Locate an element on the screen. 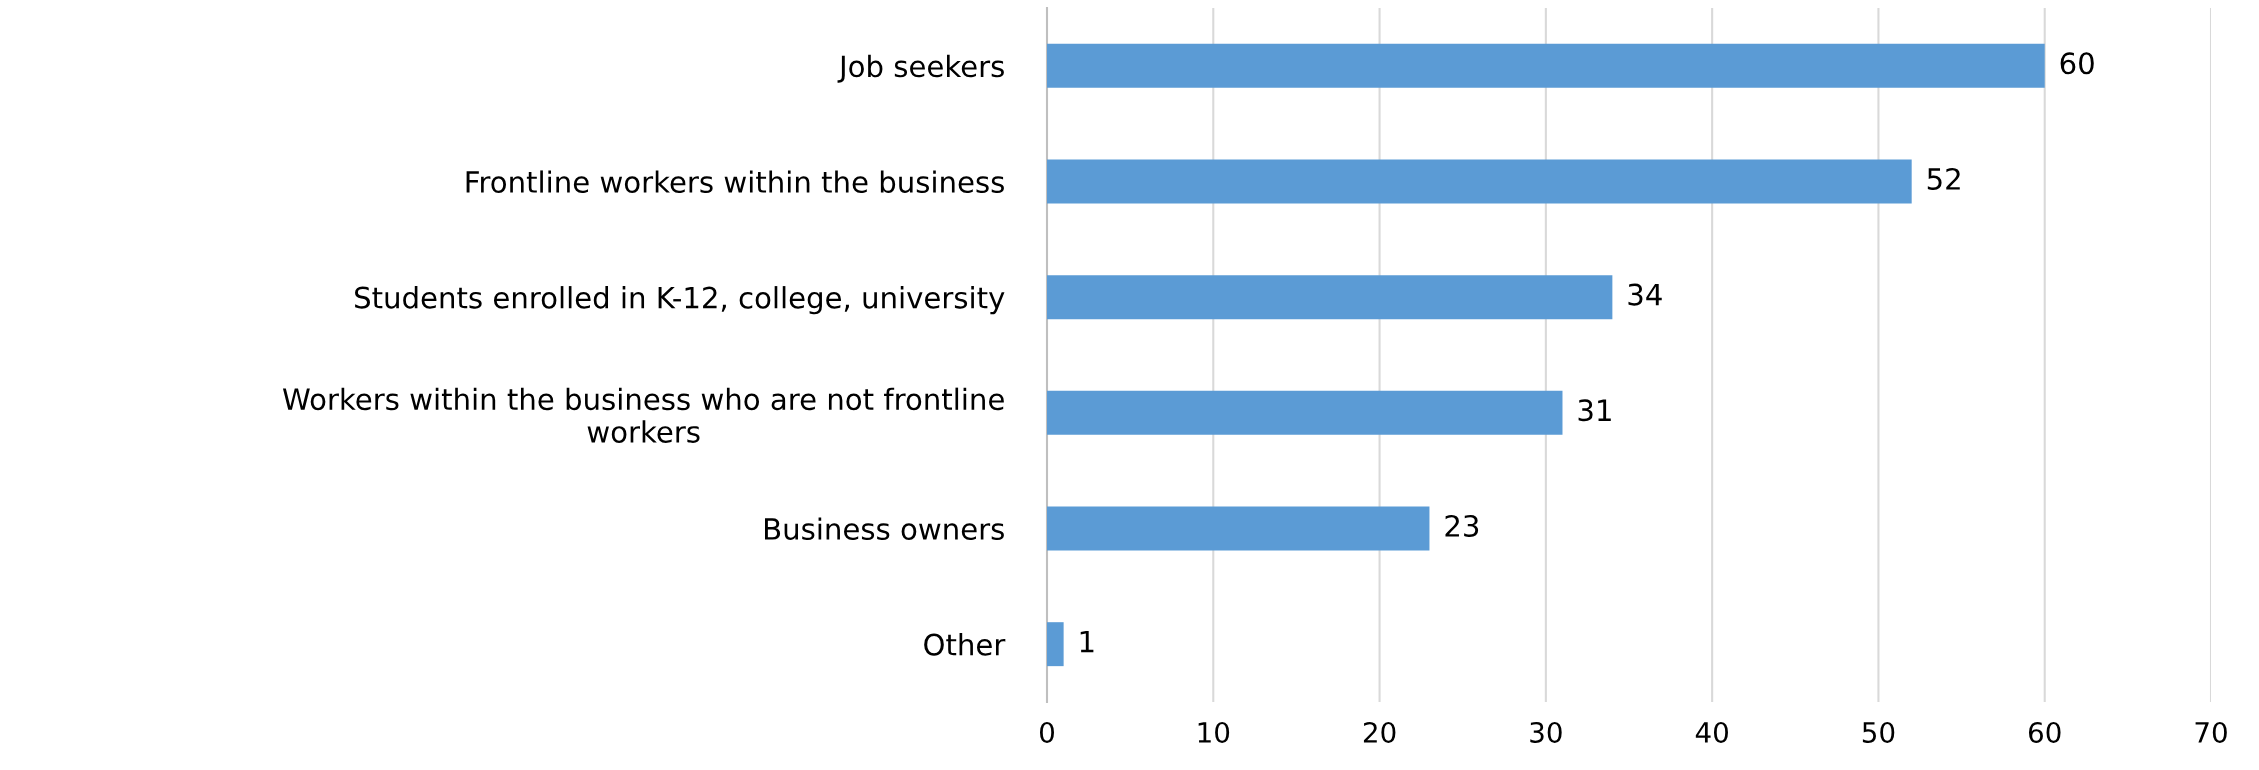 This screenshot has width=2259, height=770. data-label: 23 is located at coordinates (1462, 525).